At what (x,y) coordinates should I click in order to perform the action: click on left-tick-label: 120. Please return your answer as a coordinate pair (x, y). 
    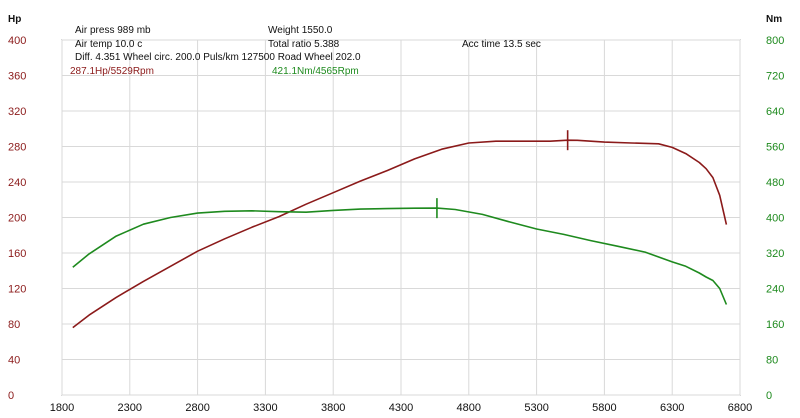
    Looking at the image, I should click on (17, 290).